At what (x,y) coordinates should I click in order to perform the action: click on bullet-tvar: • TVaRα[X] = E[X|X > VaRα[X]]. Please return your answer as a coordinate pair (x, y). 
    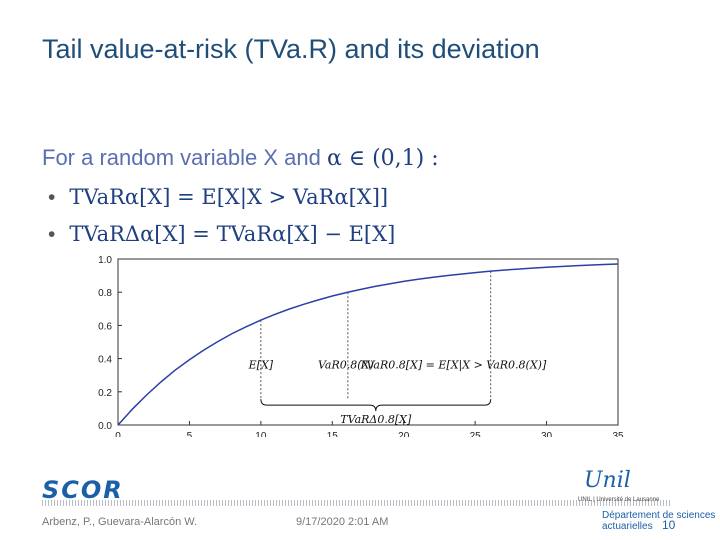
    Looking at the image, I should click on (218, 197).